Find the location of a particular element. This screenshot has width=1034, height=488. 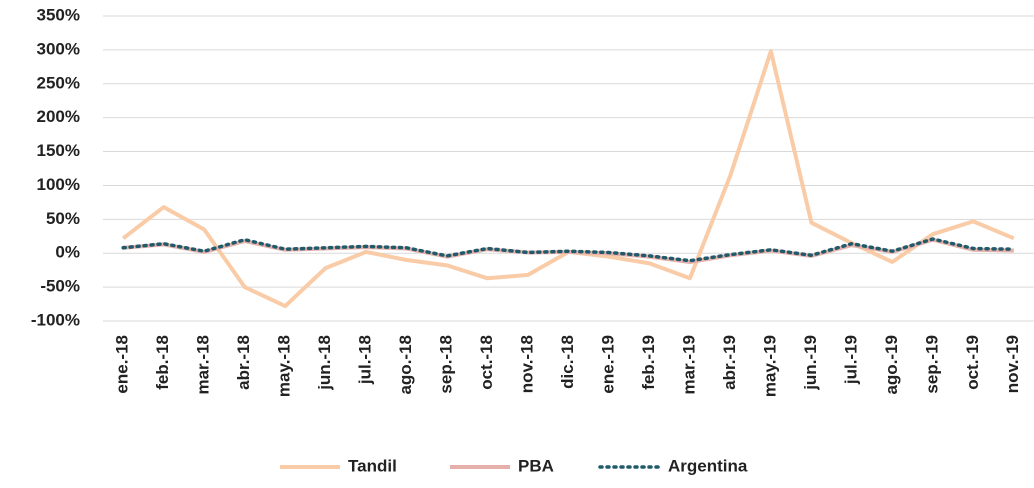

y-tick-label: -100% is located at coordinates (55, 319).